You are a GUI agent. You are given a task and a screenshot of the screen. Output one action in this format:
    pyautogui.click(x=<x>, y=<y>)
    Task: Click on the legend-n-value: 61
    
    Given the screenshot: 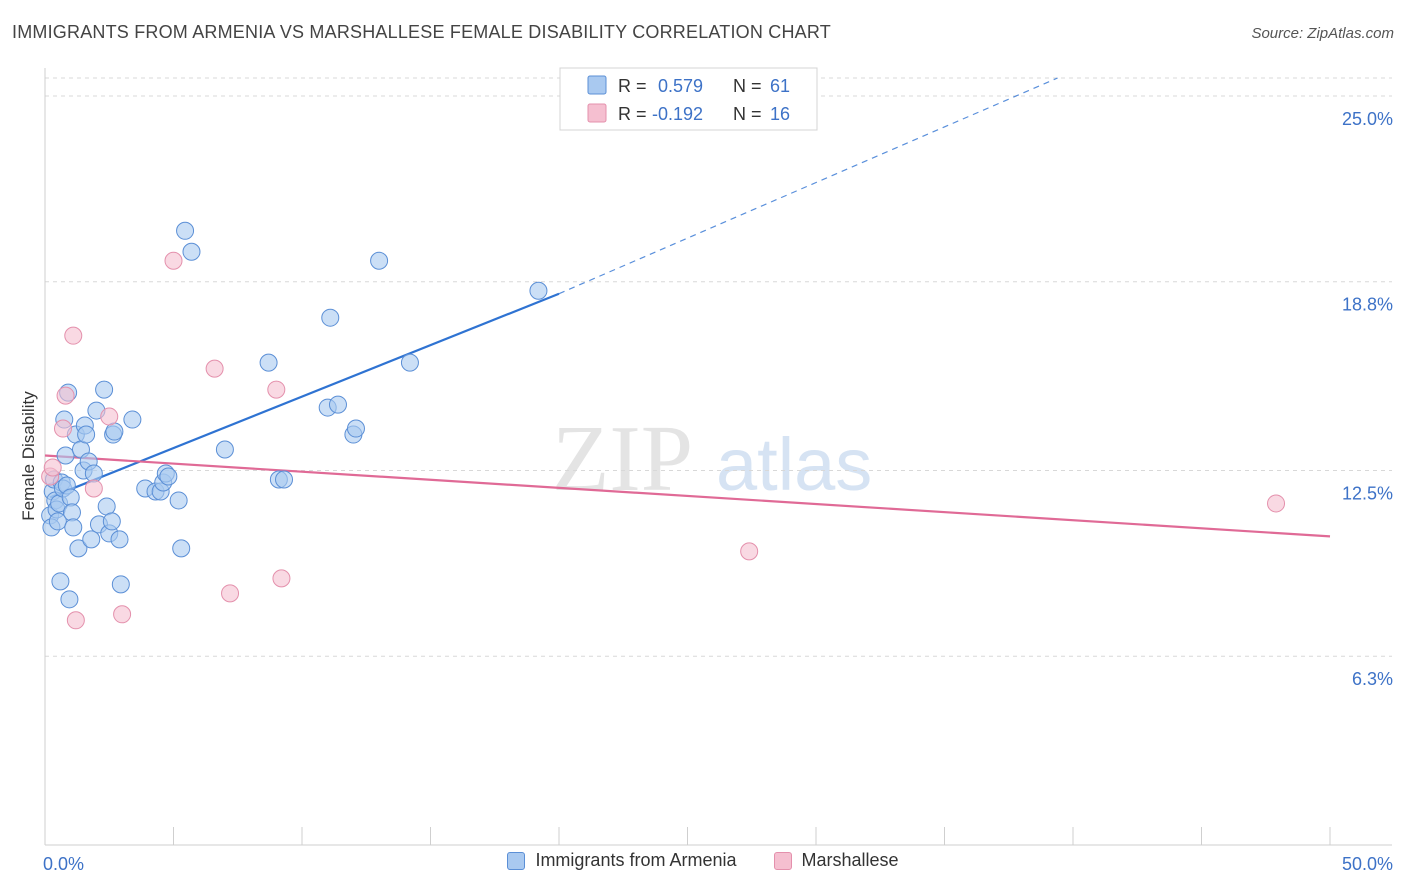 What is the action you would take?
    pyautogui.click(x=780, y=86)
    